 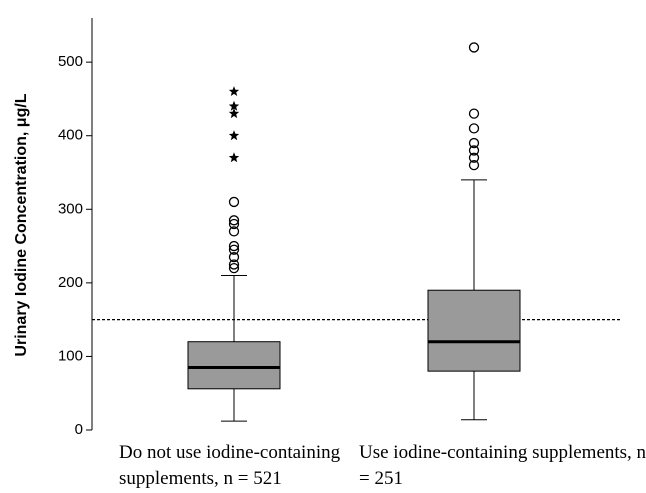 What do you see at coordinates (70, 355) in the screenshot?
I see `y-tick-label: 100` at bounding box center [70, 355].